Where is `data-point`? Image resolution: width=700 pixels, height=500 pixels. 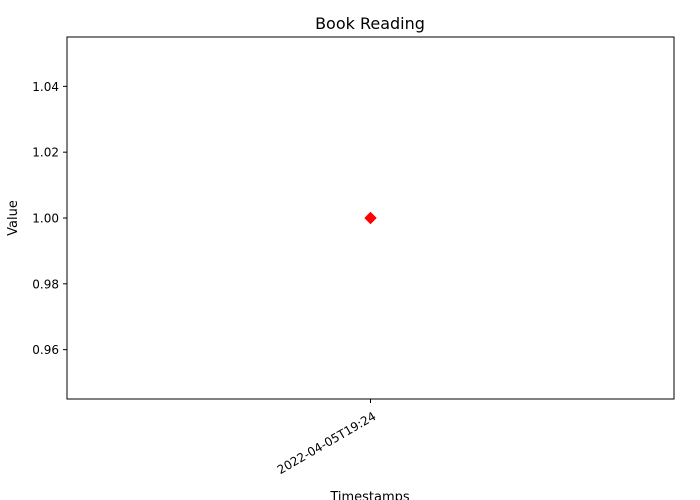 data-point is located at coordinates (370, 218).